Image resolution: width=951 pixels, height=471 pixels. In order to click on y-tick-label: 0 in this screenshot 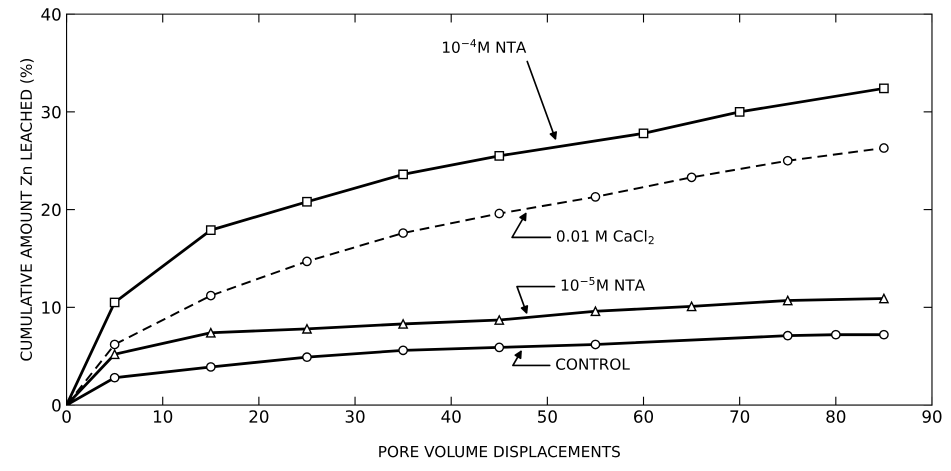, I will do `click(56, 405)`.